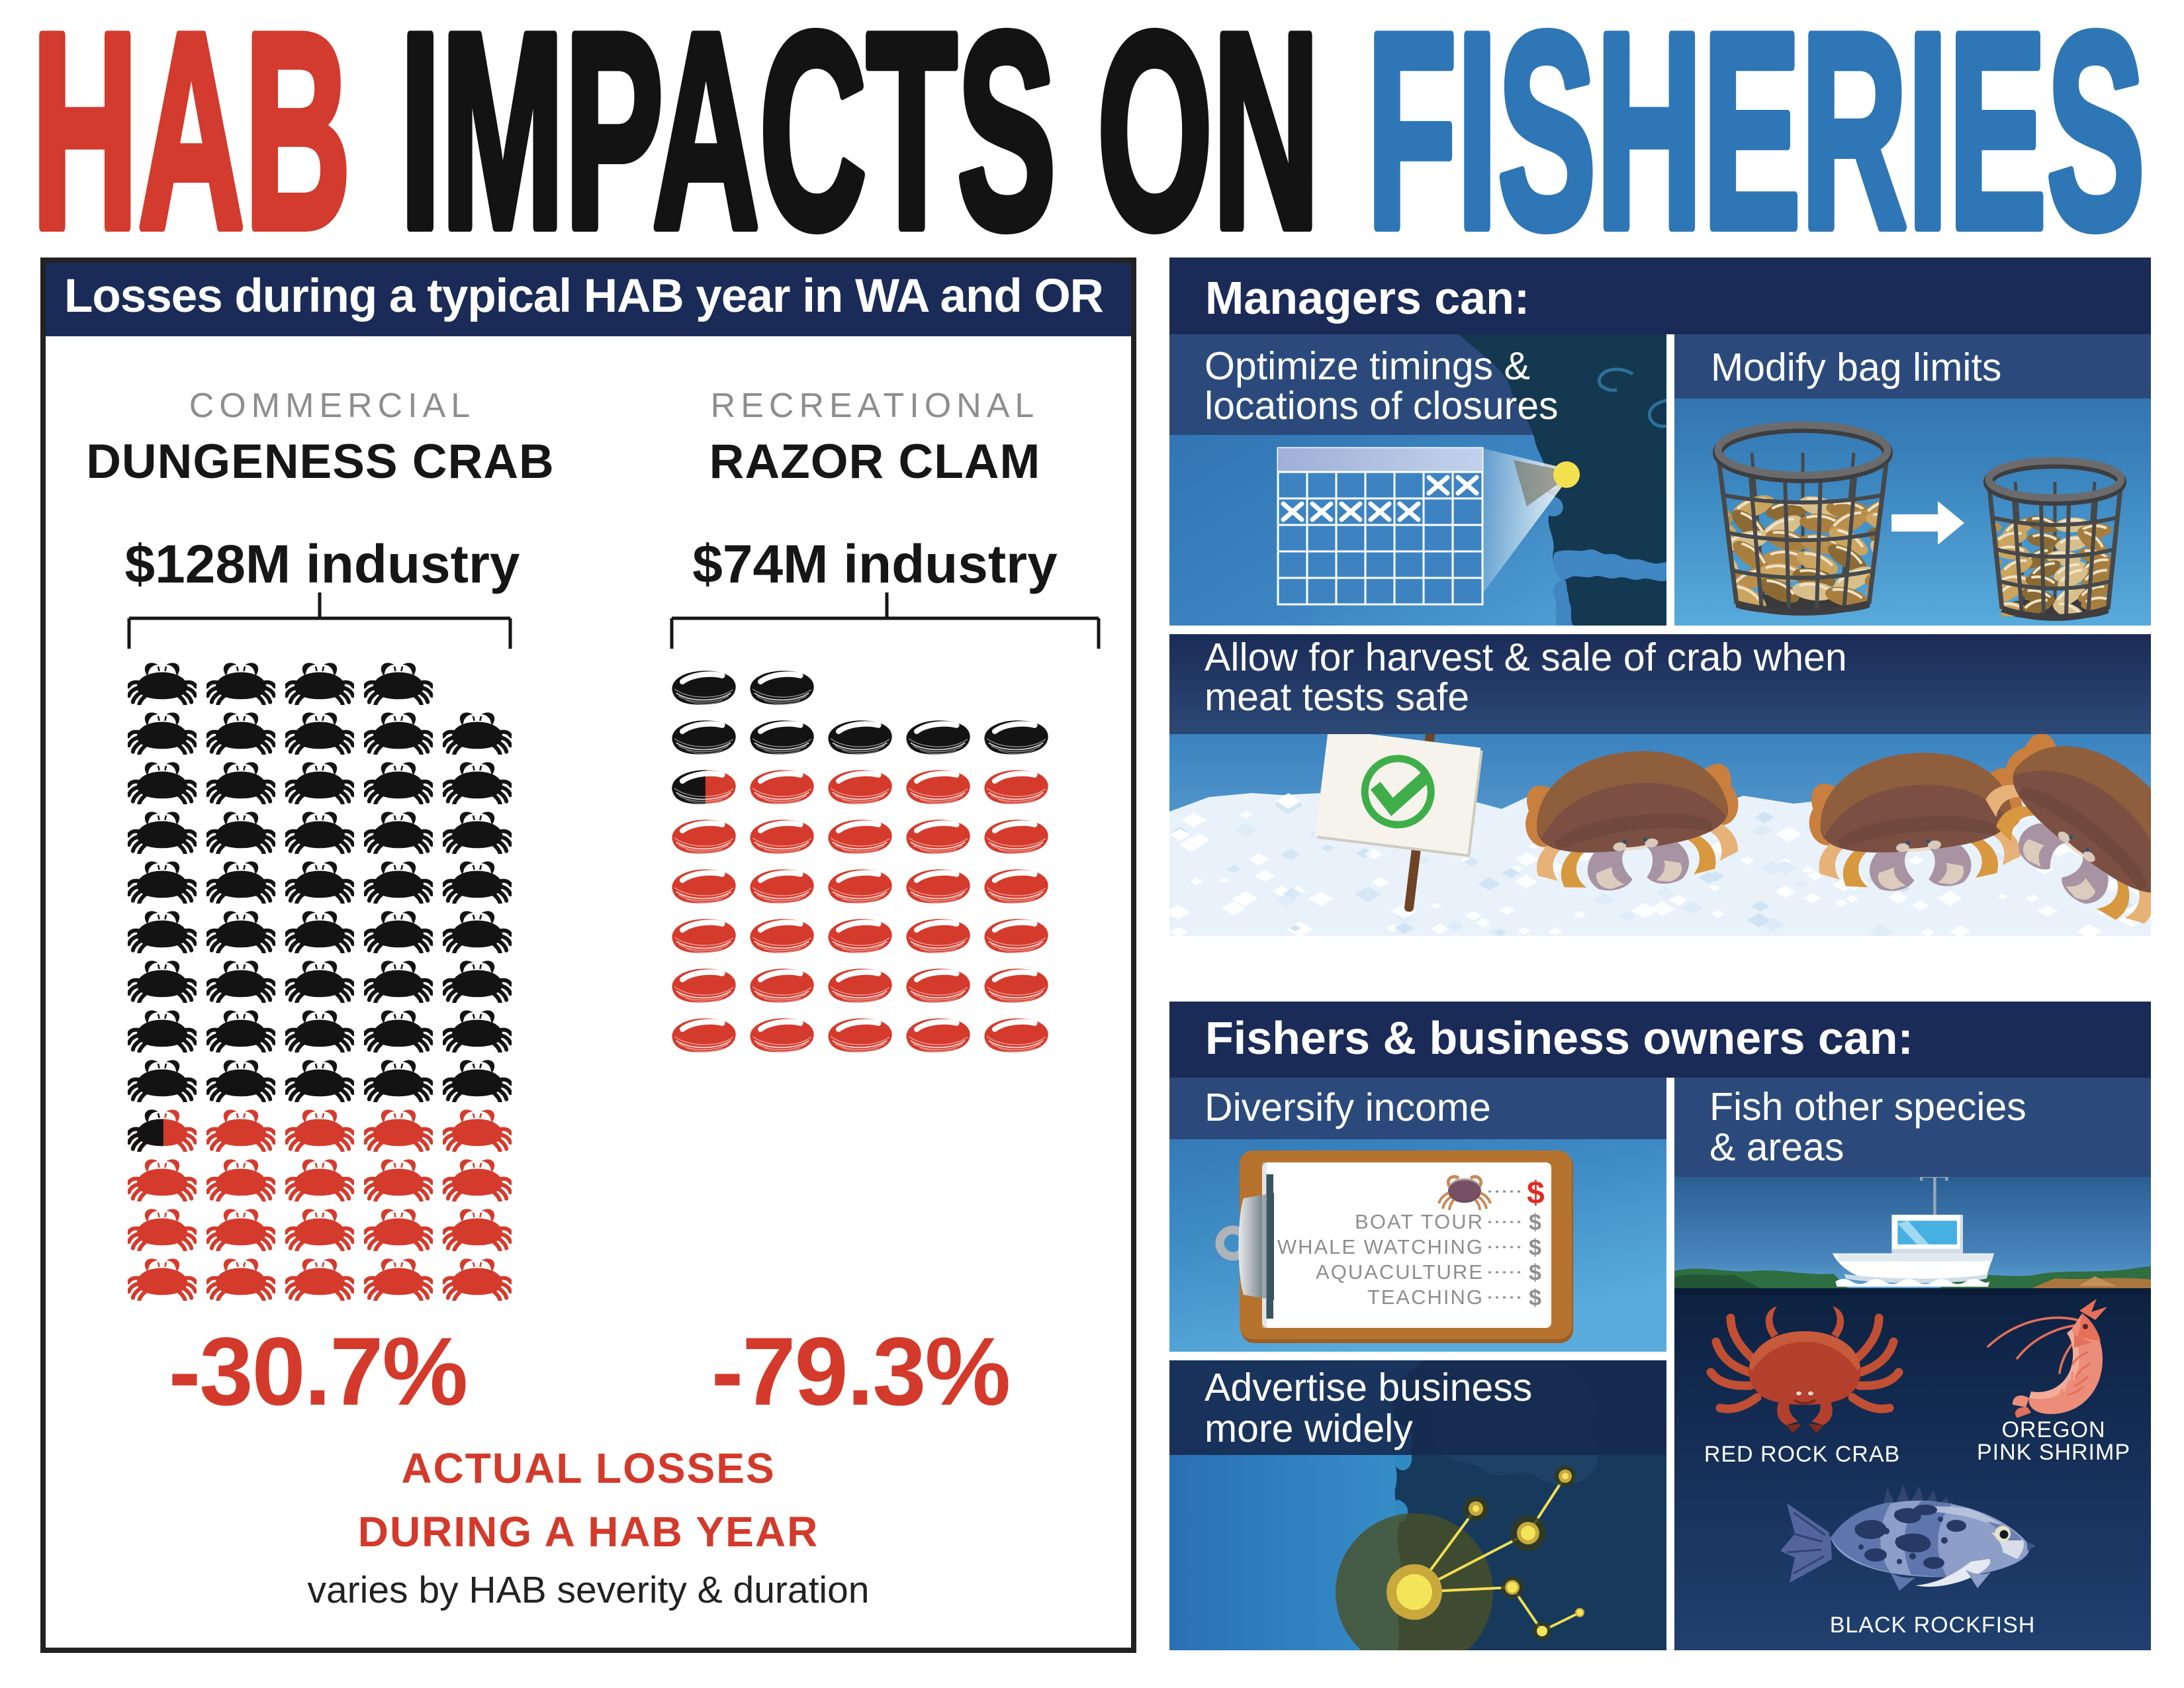 This screenshot has height=1688, width=2184. What do you see at coordinates (860, 126) in the screenshot?
I see `svg-text: IMPACTS ON` at bounding box center [860, 126].